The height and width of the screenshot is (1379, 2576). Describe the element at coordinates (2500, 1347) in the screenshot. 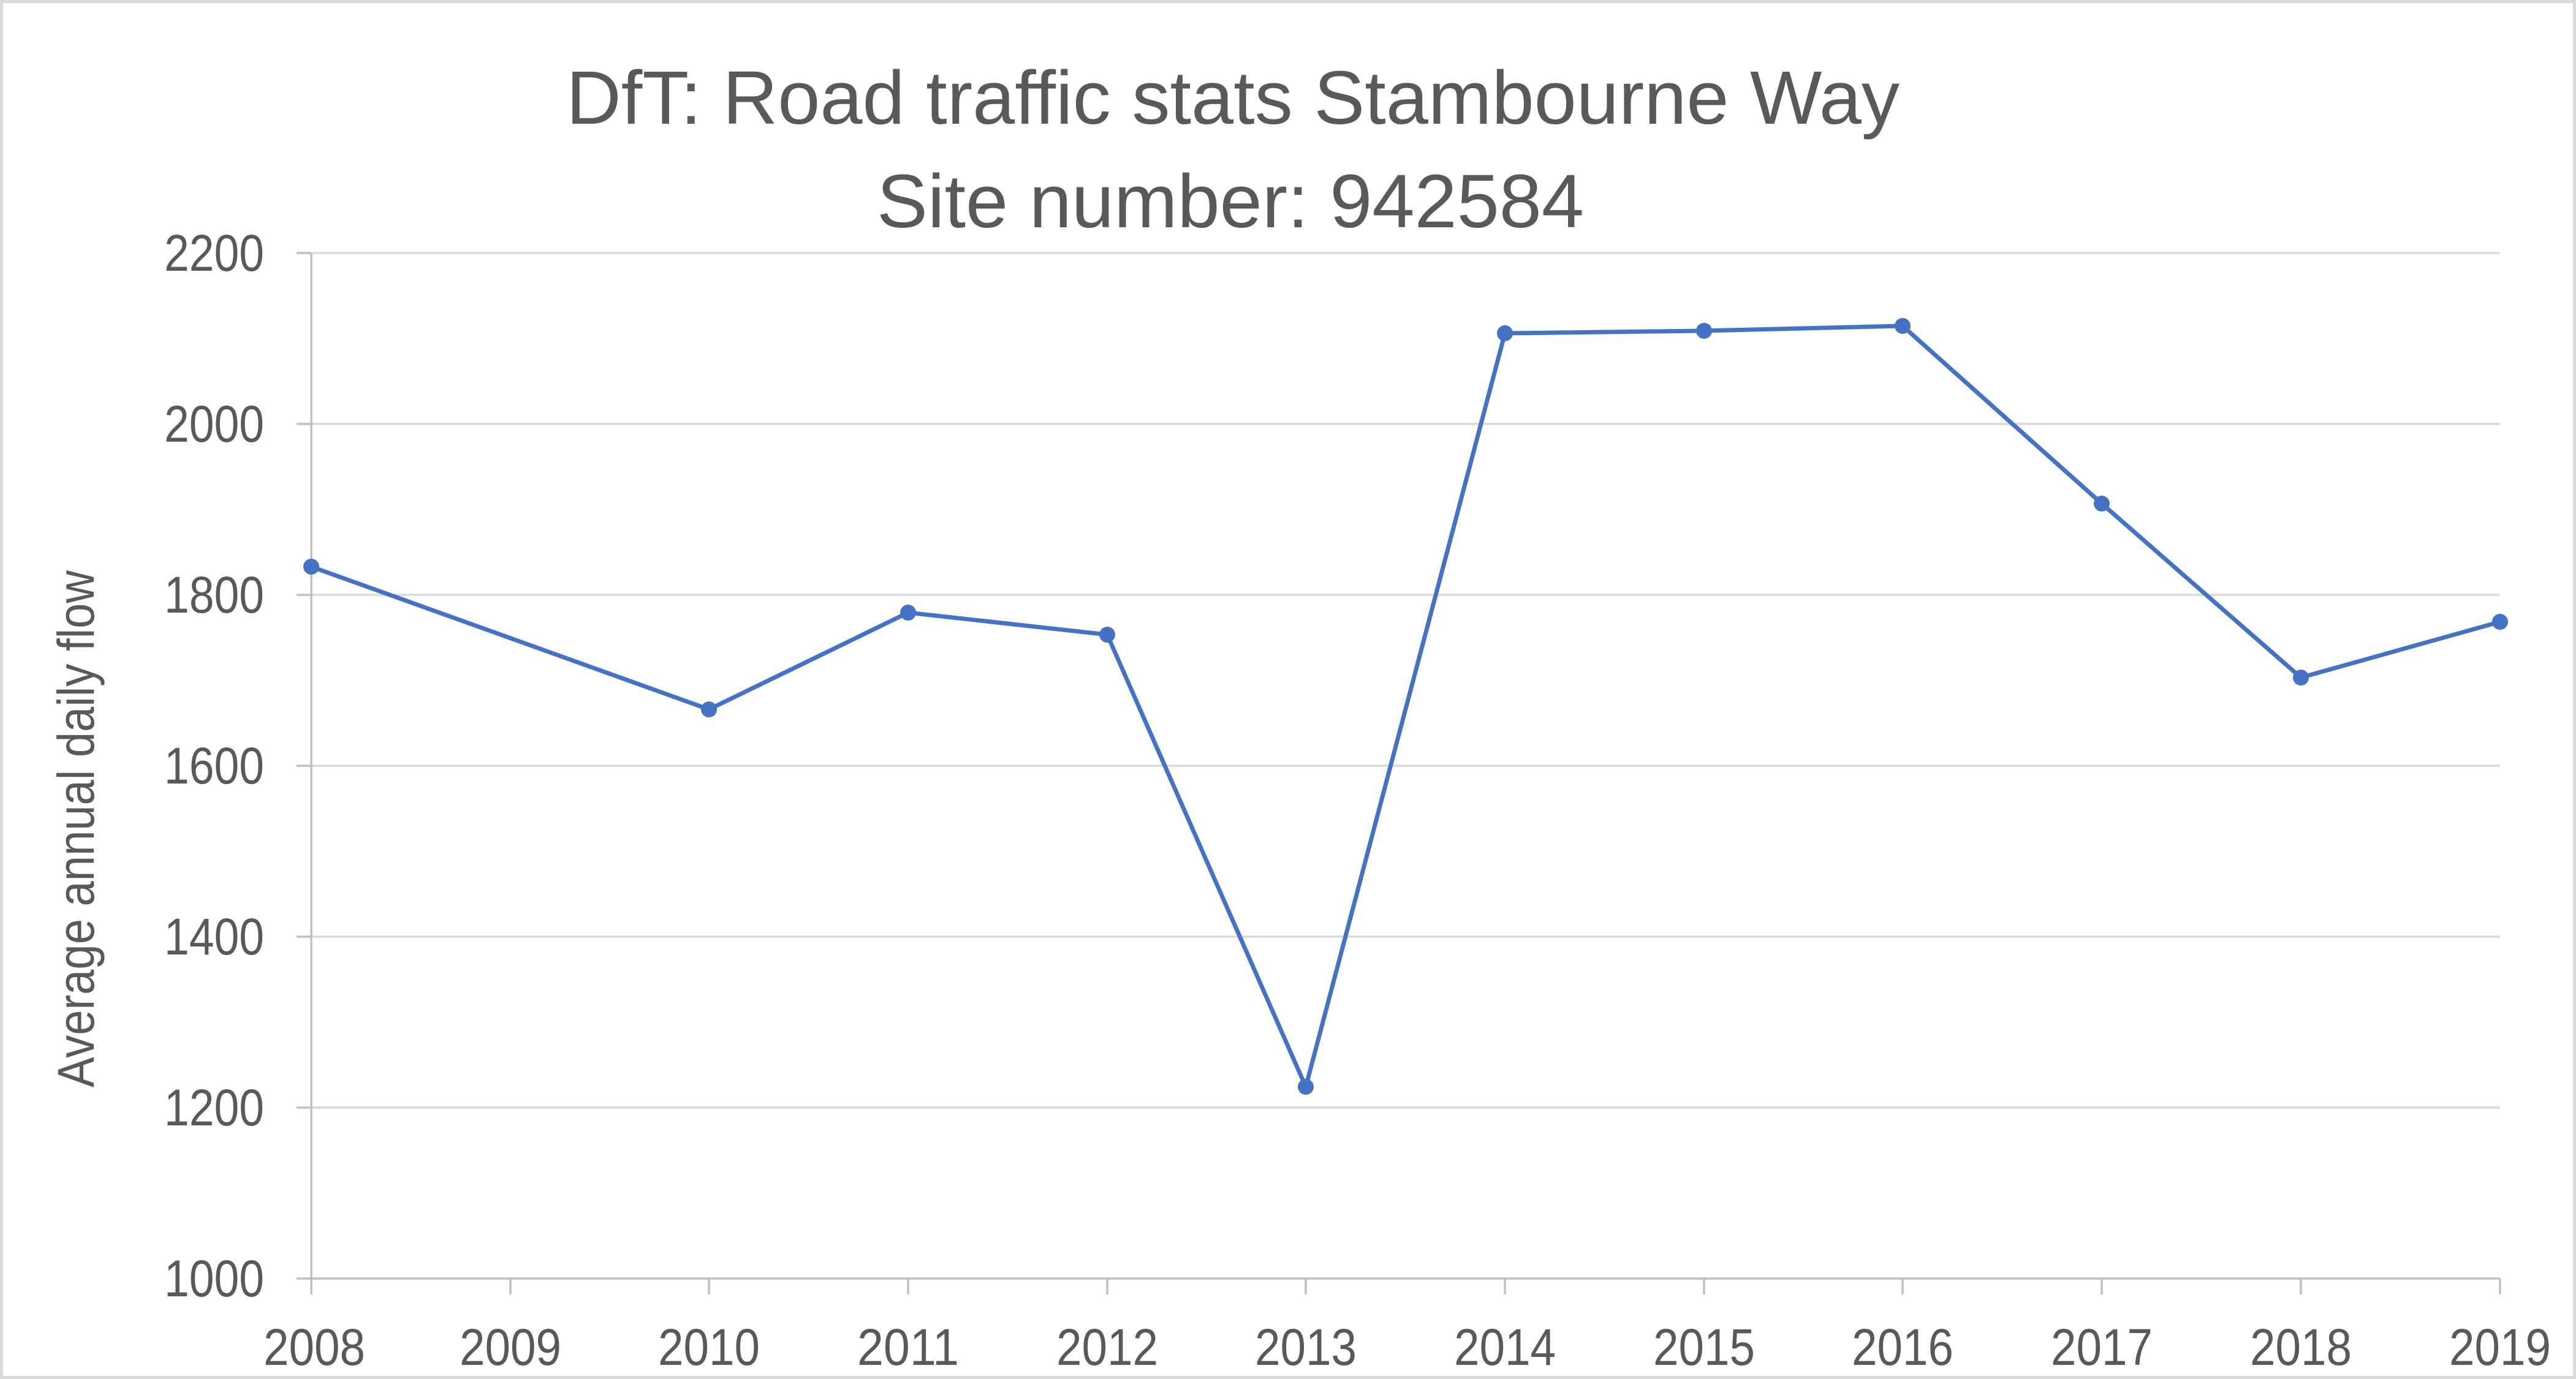

I see `svg-text: 2019` at that location.